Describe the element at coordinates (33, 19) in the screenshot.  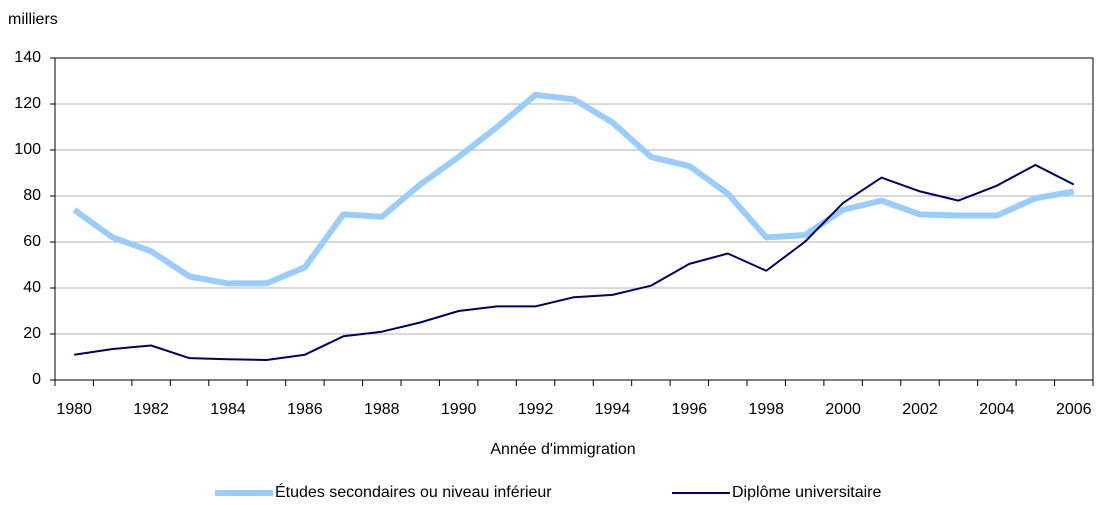
I see `y-axis-title: milliers` at that location.